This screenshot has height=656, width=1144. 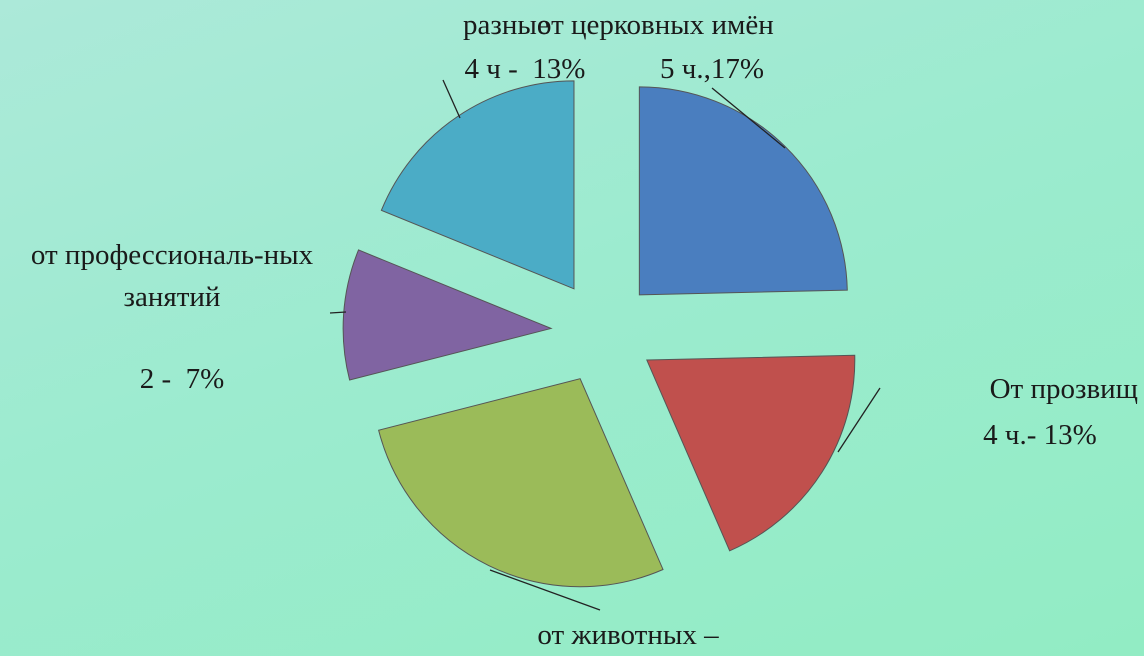 What do you see at coordinates (525, 69) in the screenshot?
I see `value-label: 4 ч - 13%` at bounding box center [525, 69].